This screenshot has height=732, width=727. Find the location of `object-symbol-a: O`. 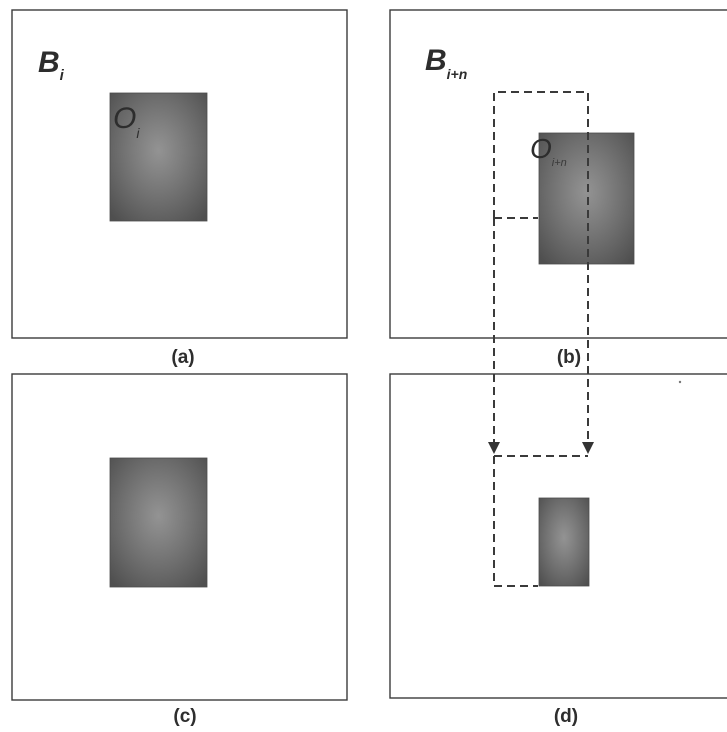

object-symbol-a: O is located at coordinates (124, 118).